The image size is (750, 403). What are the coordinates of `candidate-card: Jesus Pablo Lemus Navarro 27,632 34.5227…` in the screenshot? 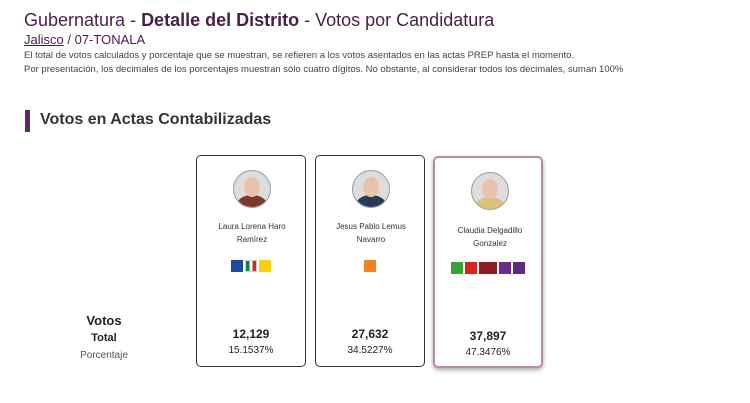 It's located at (370, 261).